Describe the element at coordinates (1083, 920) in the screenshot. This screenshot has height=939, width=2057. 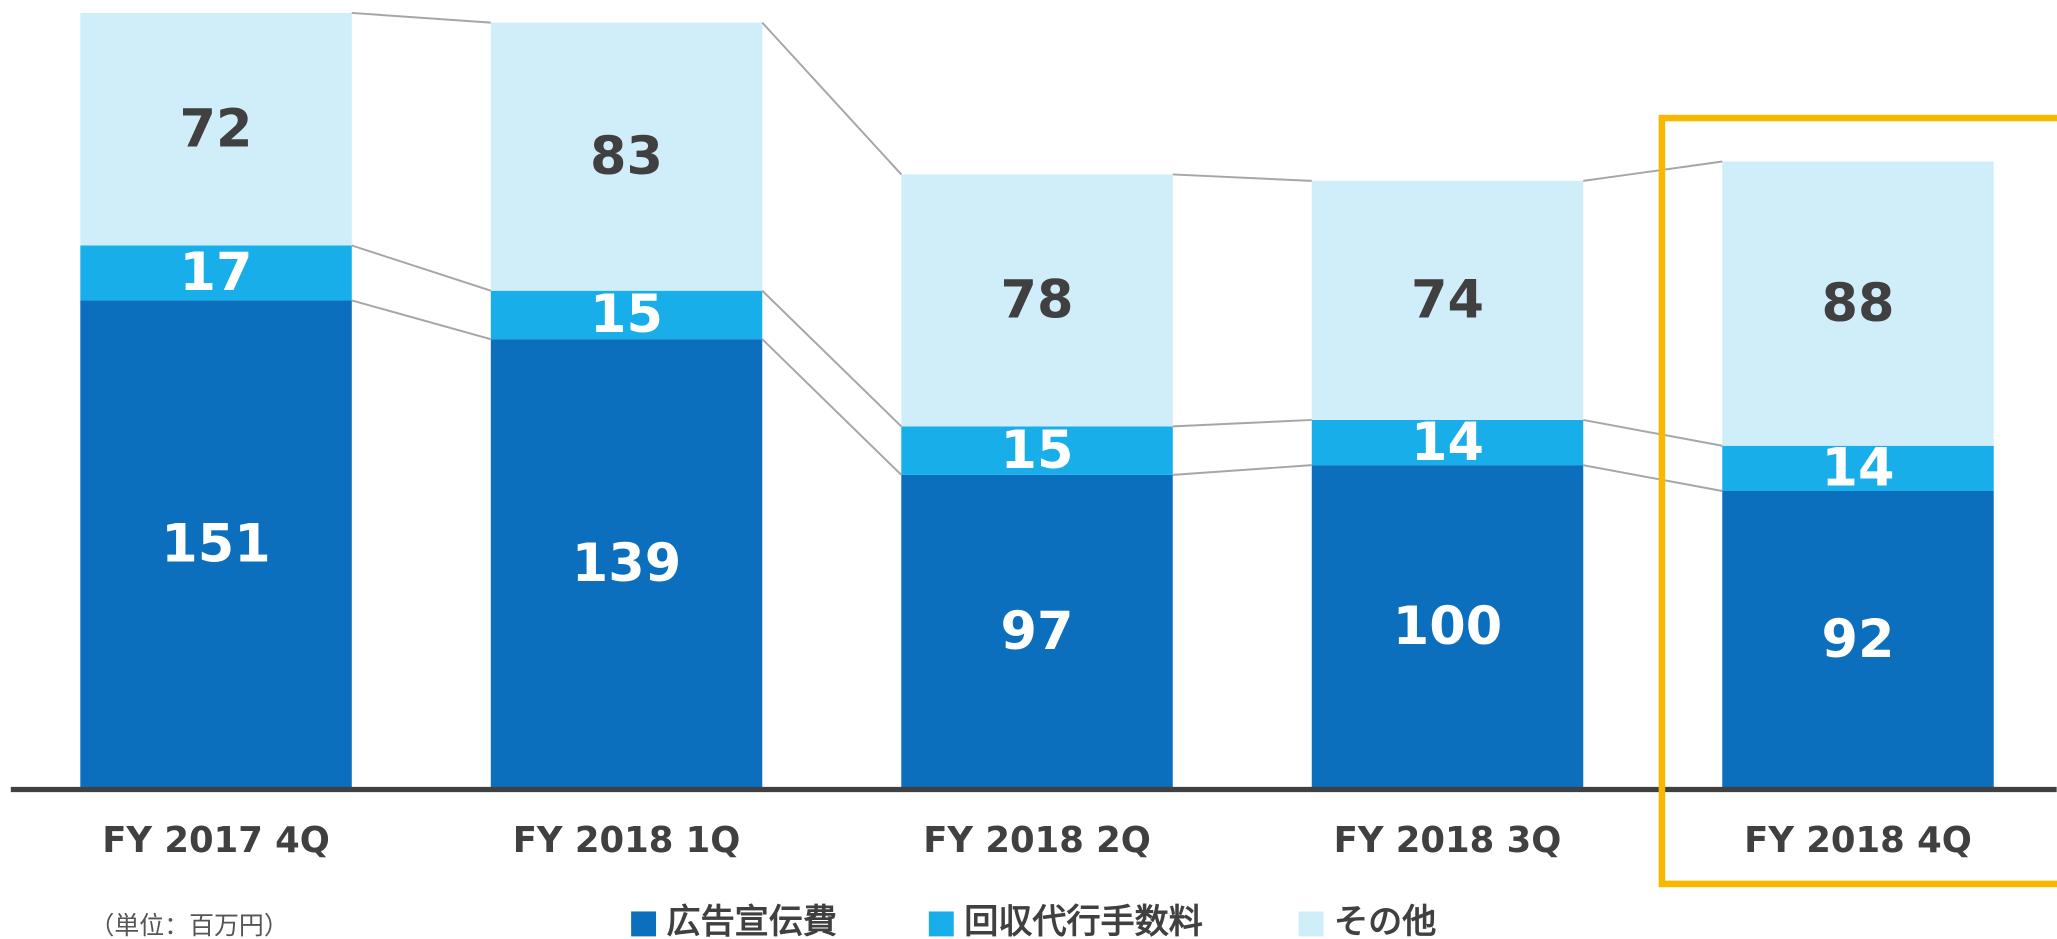
I see `legend-label: 回収代行手数料` at that location.